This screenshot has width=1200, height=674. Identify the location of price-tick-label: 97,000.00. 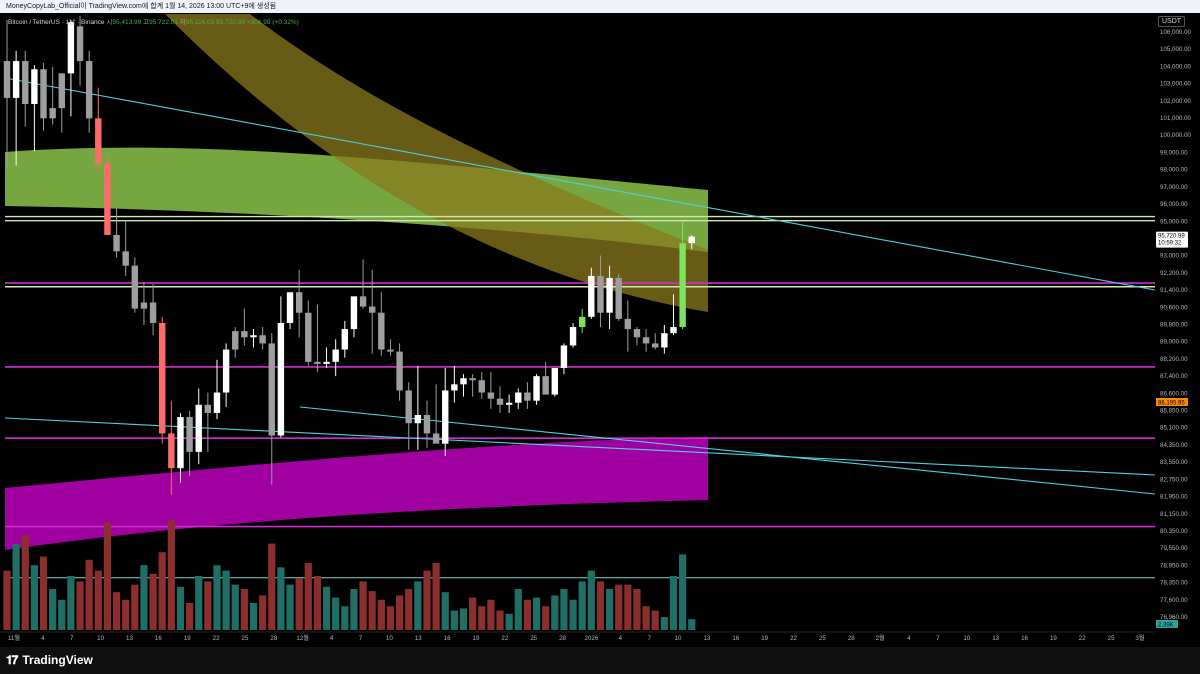
(1174, 187).